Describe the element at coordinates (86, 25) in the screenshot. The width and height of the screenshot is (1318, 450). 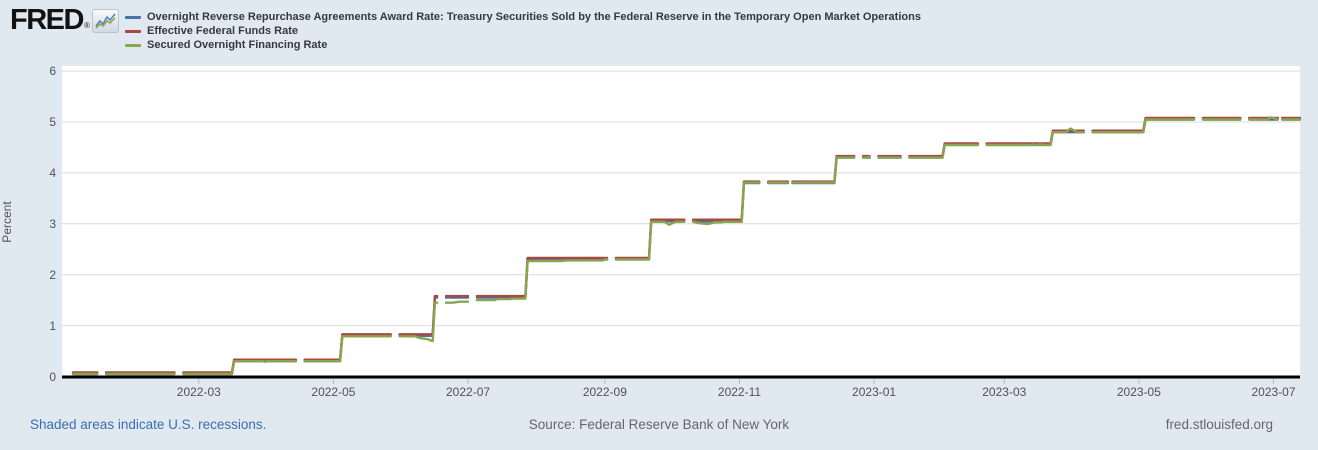
I see `registered-trademark-icon: ®` at that location.